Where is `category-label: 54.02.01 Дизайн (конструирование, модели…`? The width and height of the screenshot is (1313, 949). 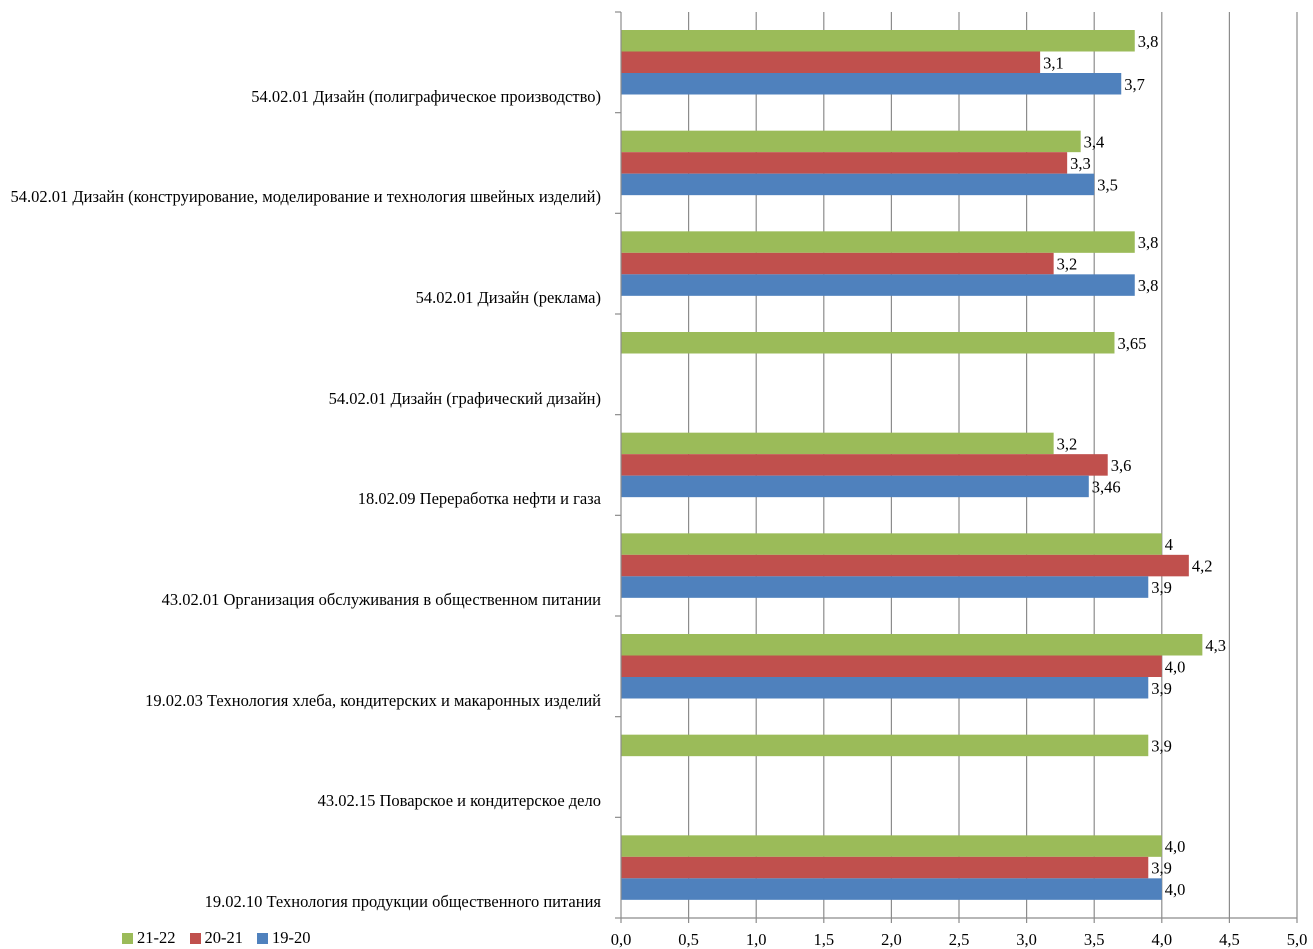
category-label: 54.02.01 Дизайн (конструирование, модели… is located at coordinates (305, 197).